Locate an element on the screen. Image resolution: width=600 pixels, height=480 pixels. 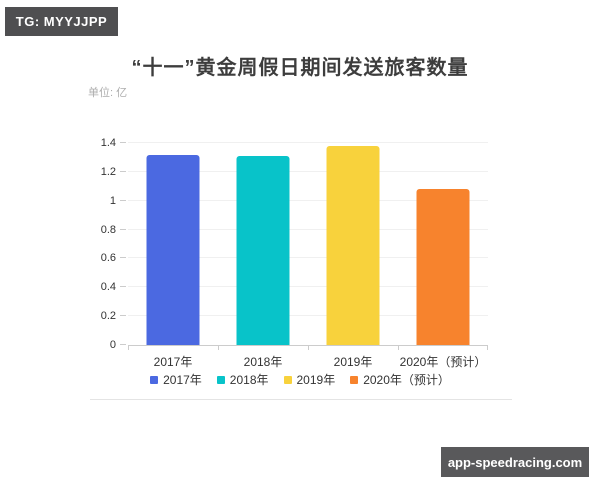
watermark-site-badge: app-speedracing.com is located at coordinates (515, 462).